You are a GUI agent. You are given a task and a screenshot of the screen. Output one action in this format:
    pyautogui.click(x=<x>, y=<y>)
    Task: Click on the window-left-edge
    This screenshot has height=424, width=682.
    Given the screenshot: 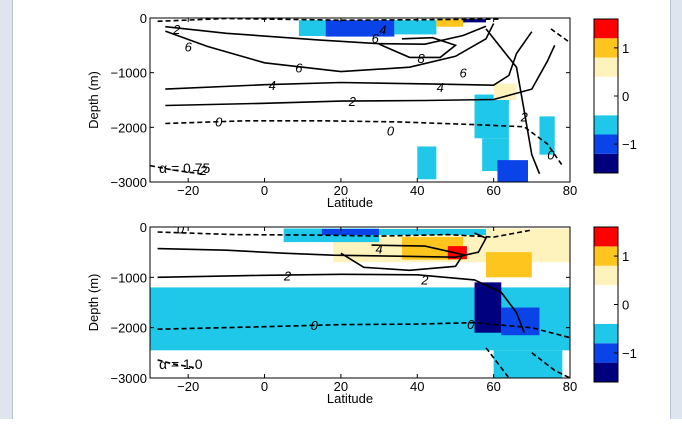 What is the action you would take?
    pyautogui.click(x=6, y=209)
    